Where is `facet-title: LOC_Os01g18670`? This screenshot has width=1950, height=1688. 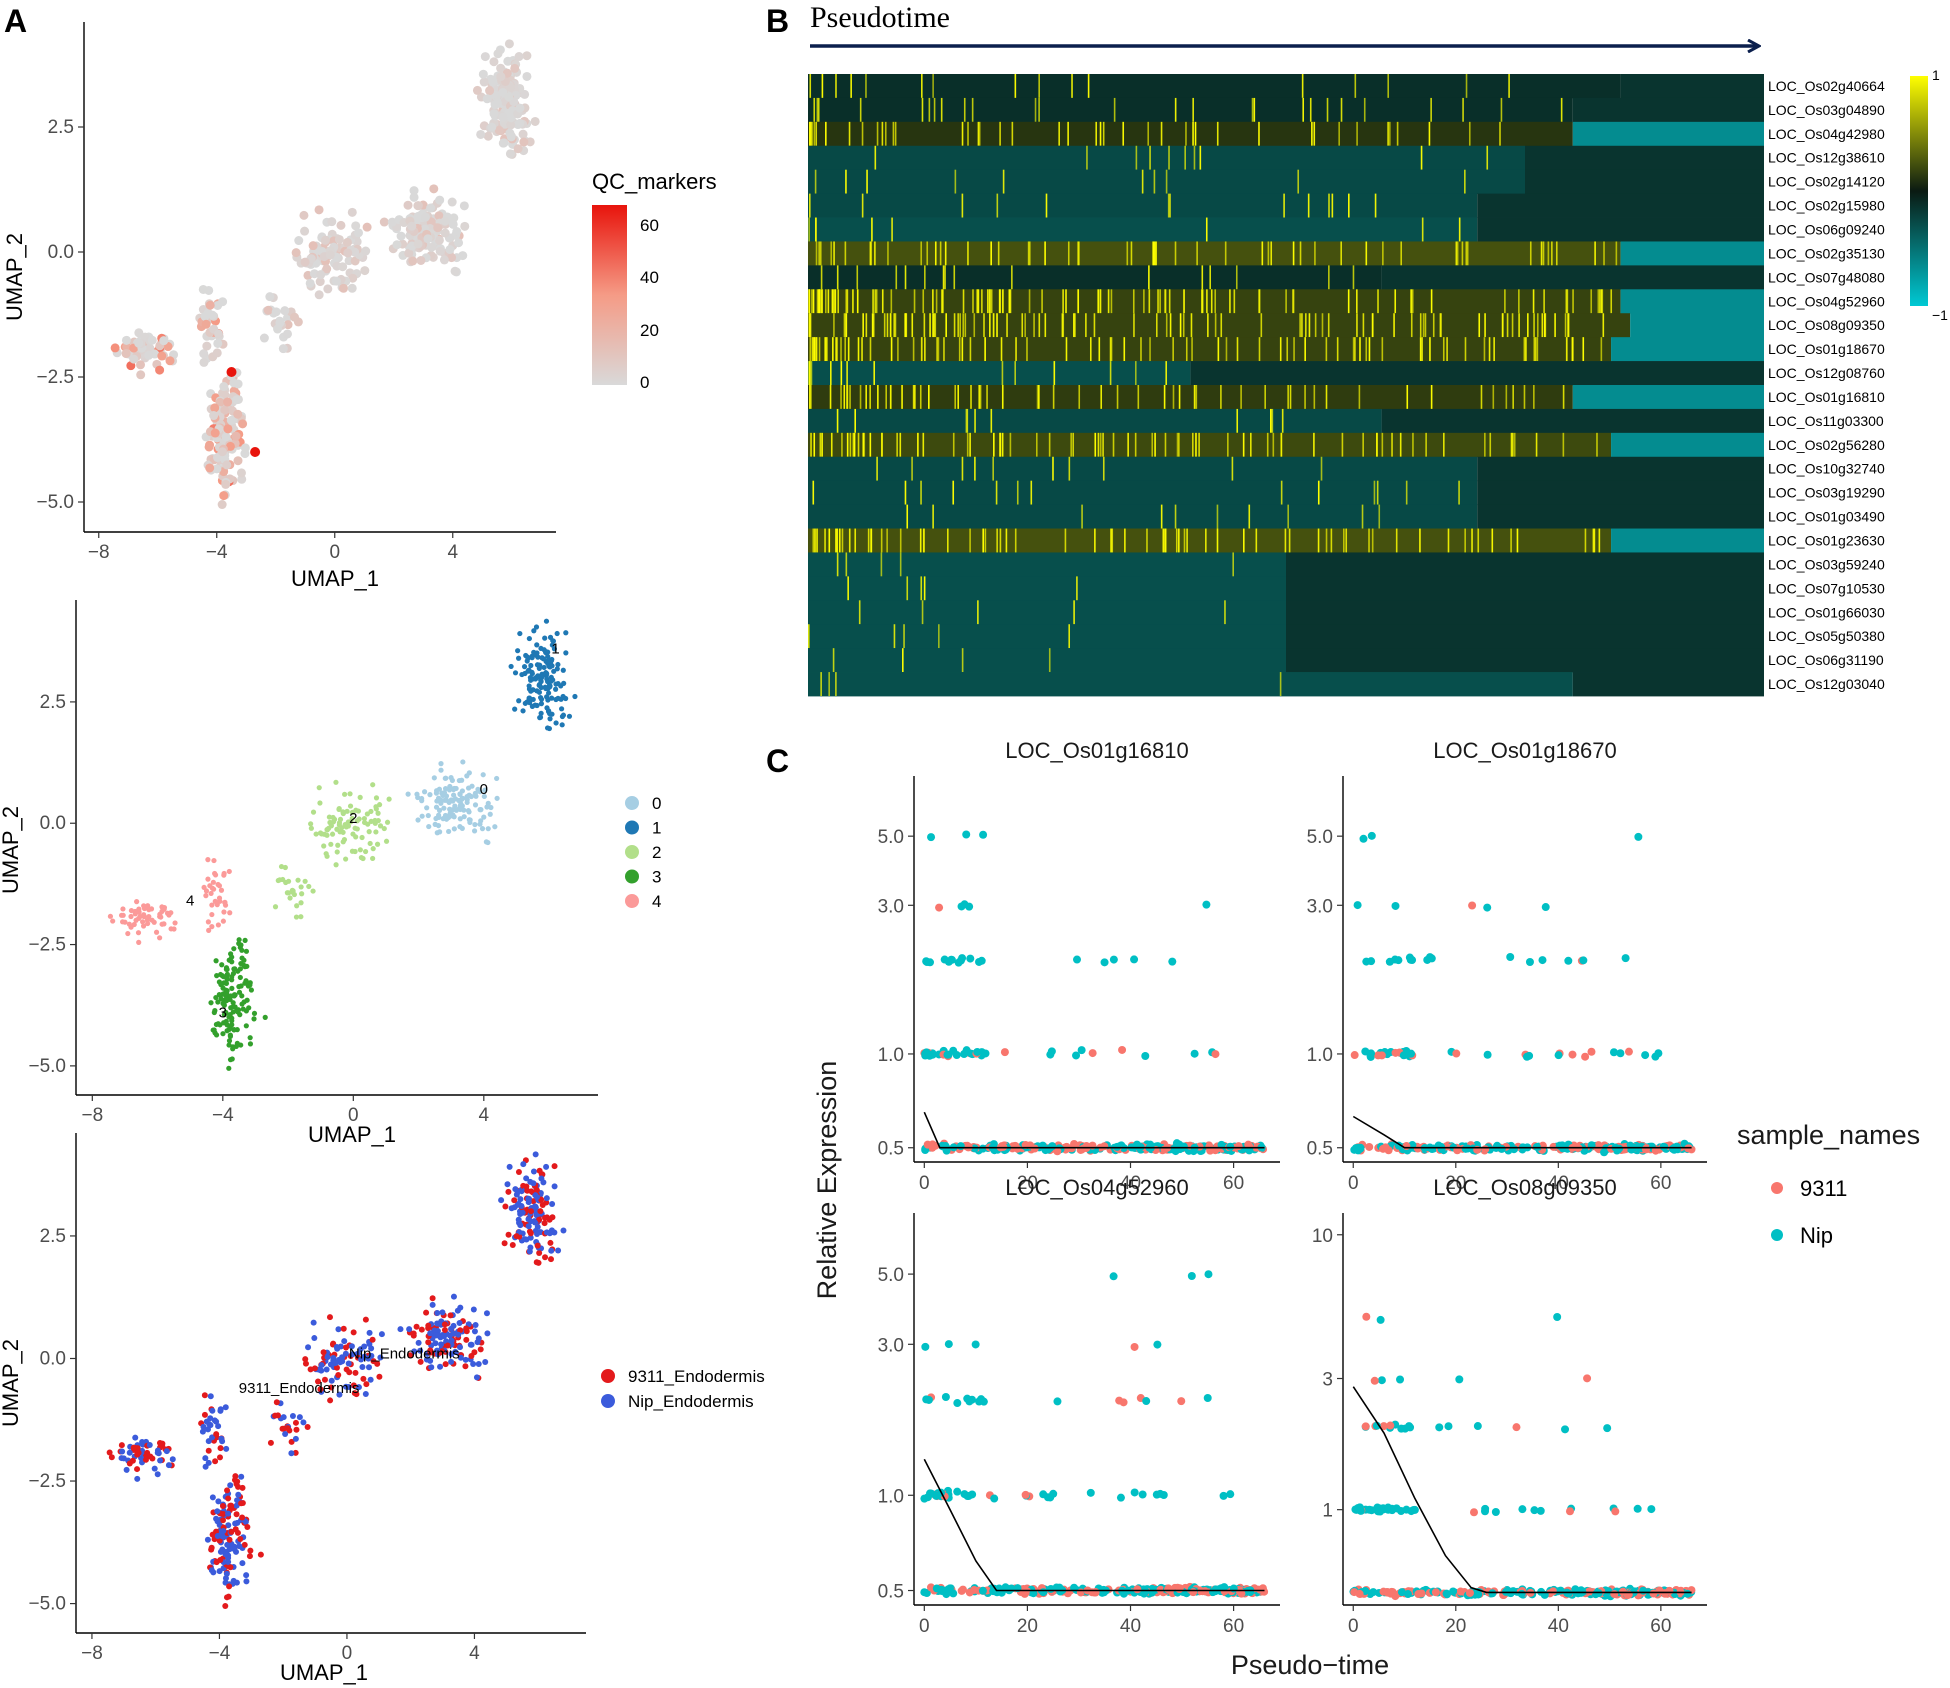
facet-title: LOC_Os01g18670 is located at coordinates (1524, 750).